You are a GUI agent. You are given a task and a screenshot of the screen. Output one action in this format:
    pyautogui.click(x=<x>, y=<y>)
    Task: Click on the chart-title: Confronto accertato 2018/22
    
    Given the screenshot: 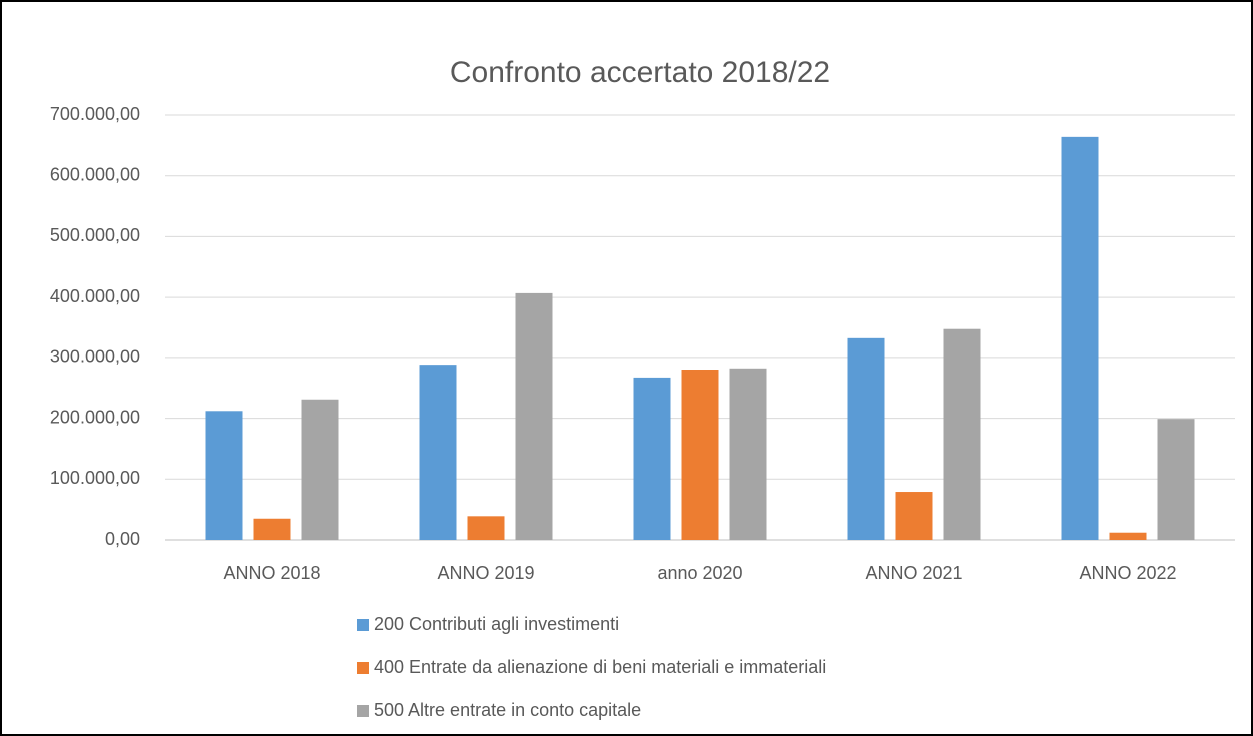 What is the action you would take?
    pyautogui.click(x=640, y=72)
    